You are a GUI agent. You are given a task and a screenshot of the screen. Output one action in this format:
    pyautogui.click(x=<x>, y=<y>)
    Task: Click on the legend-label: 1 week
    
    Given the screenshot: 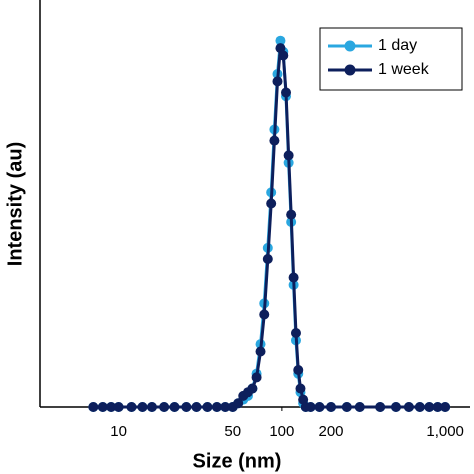 What is the action you would take?
    pyautogui.click(x=404, y=69)
    